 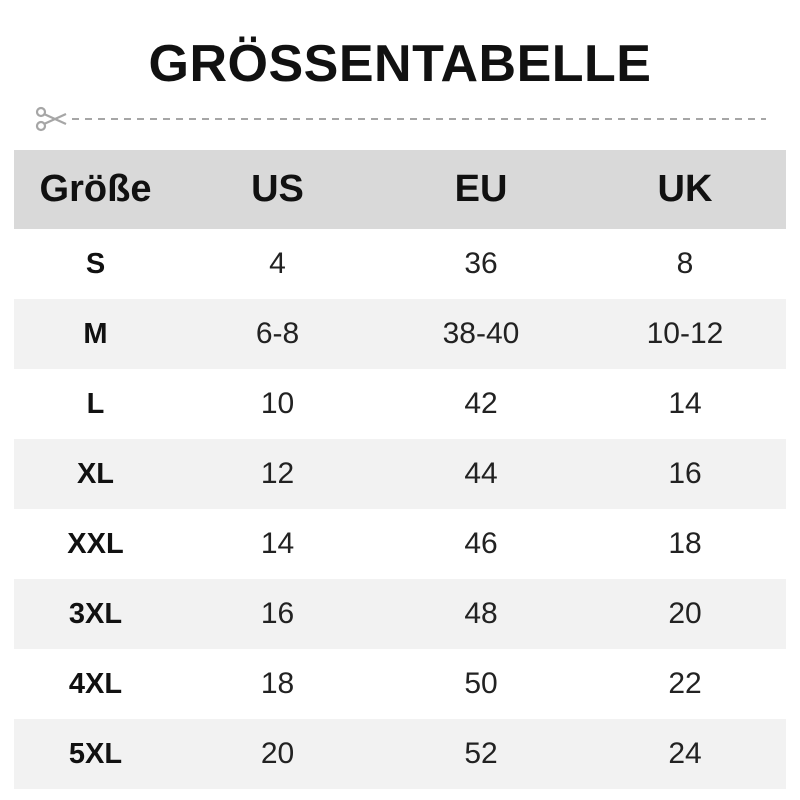 I want to click on header-size: Größe, so click(x=95, y=189).